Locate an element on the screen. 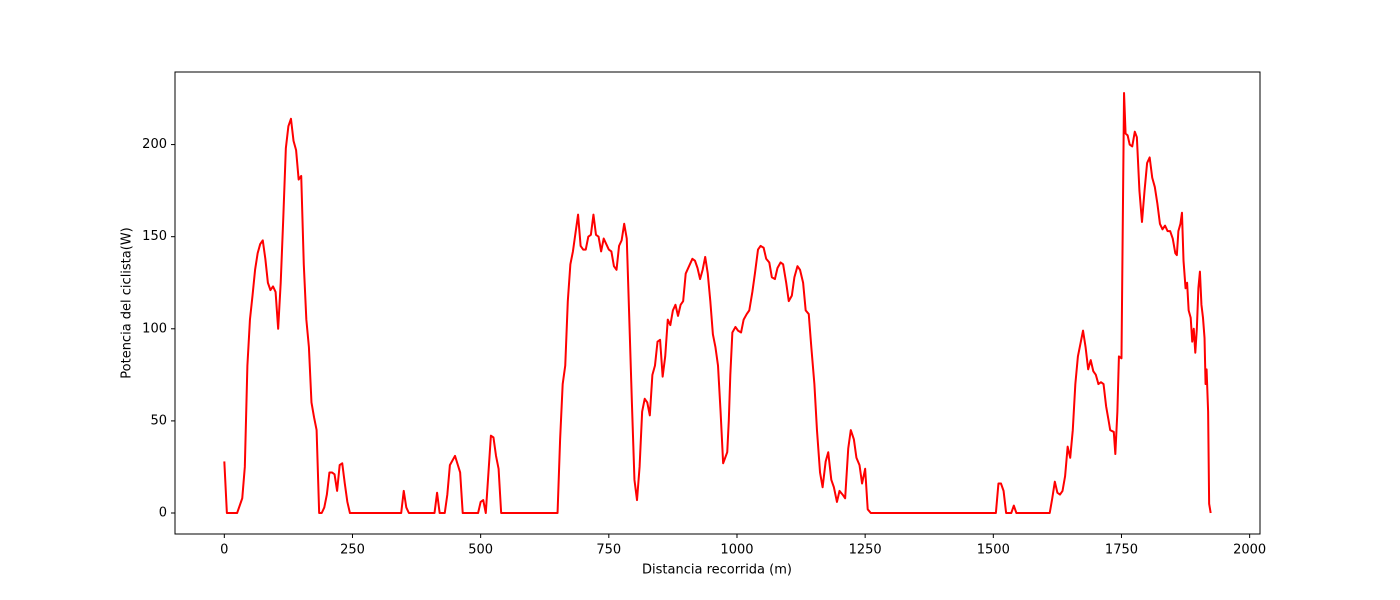 The width and height of the screenshot is (1400, 600). x-tick-label: 1000 is located at coordinates (736, 550).